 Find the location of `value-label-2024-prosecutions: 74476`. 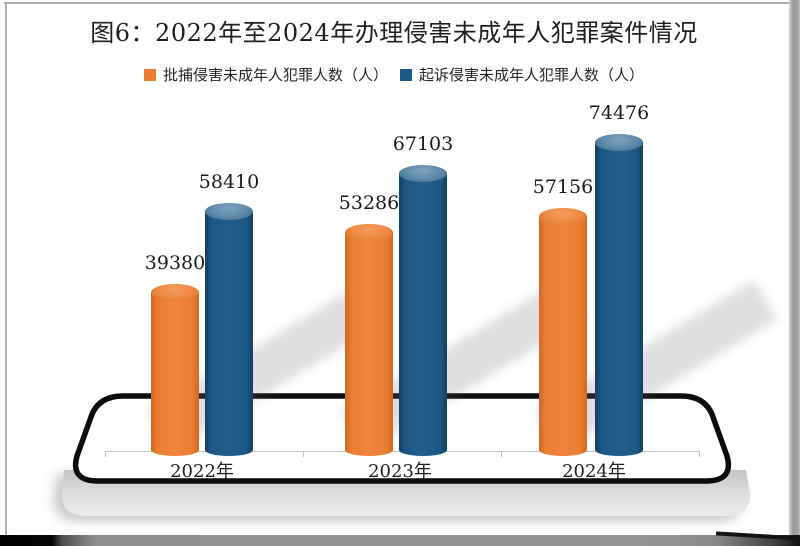

value-label-2024-prosecutions: 74476 is located at coordinates (619, 113).